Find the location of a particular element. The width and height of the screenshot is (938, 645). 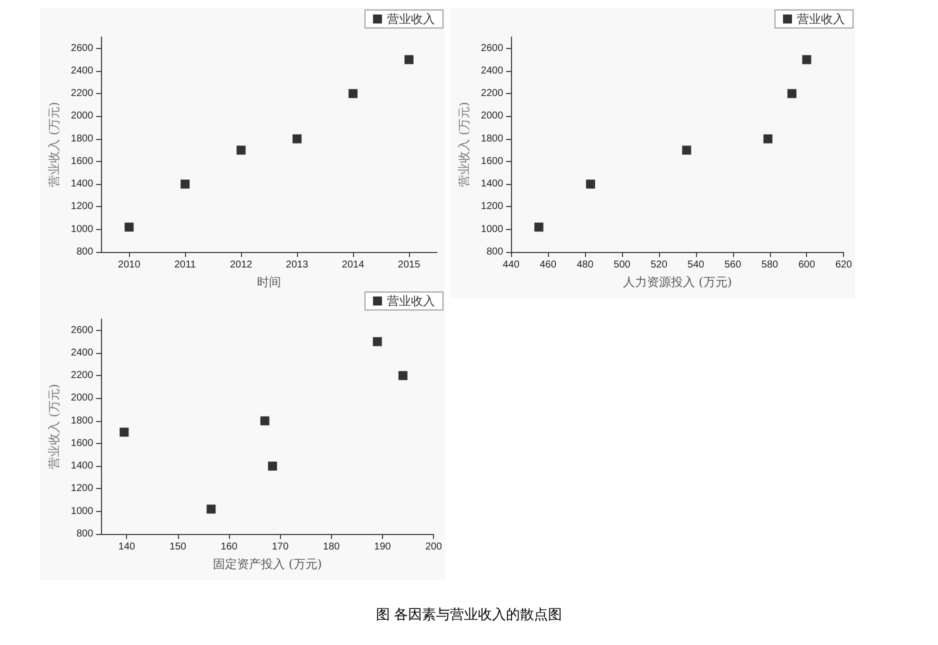

x-tick-label: 500 is located at coordinates (622, 265).